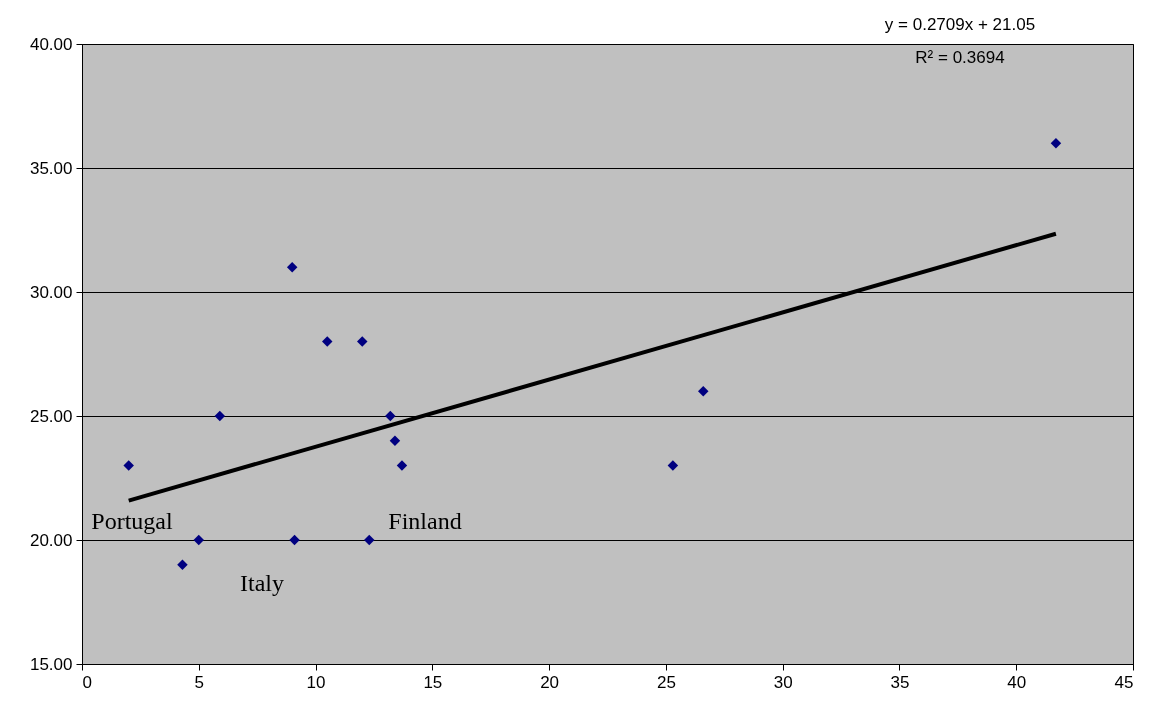 This screenshot has height=706, width=1149. What do you see at coordinates (1017, 682) in the screenshot?
I see `x-tick-label: 40` at bounding box center [1017, 682].